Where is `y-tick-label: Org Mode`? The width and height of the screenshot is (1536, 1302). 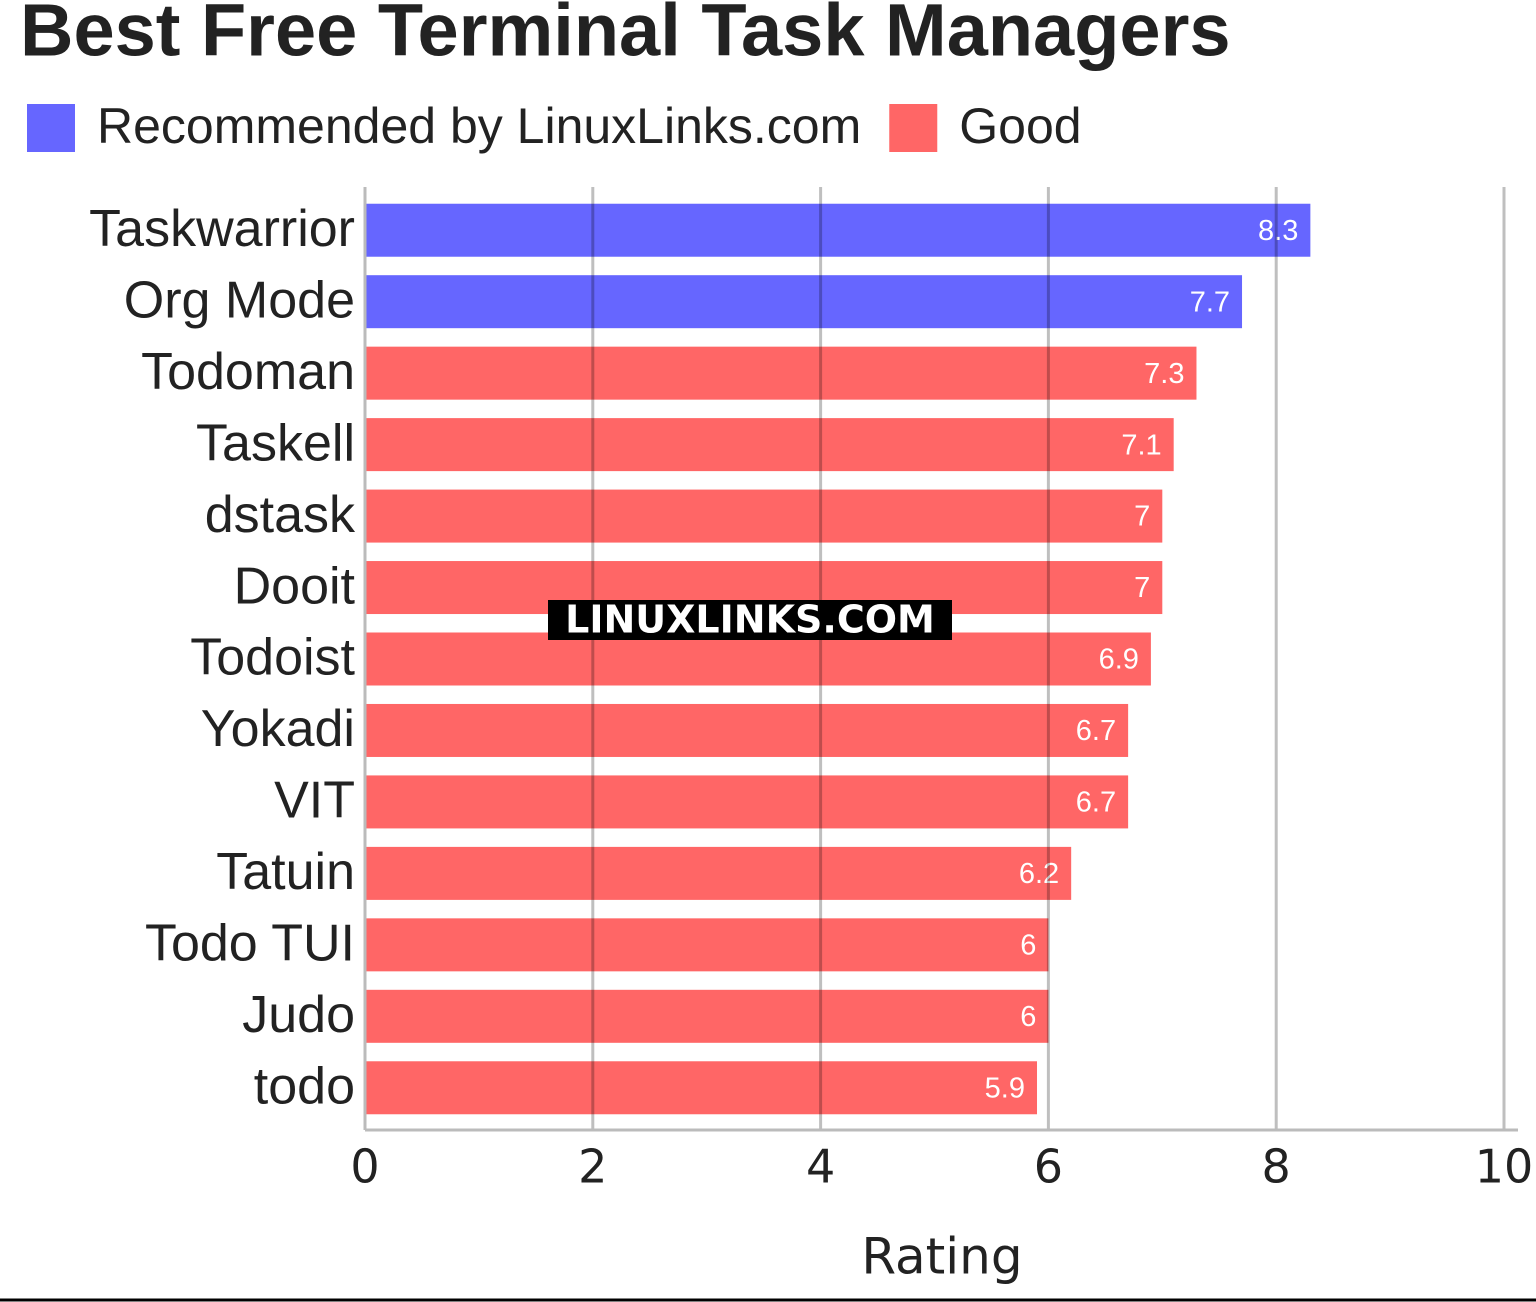 y-tick-label: Org Mode is located at coordinates (239, 300).